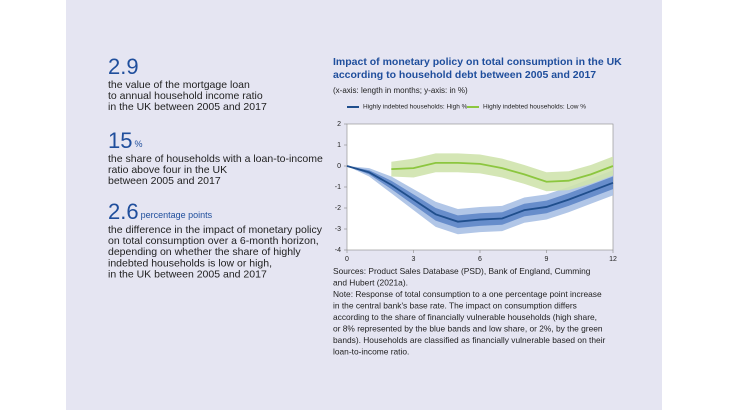 This screenshot has width=730, height=410. Describe the element at coordinates (338, 208) in the screenshot. I see `y-tick-label: -2` at that location.